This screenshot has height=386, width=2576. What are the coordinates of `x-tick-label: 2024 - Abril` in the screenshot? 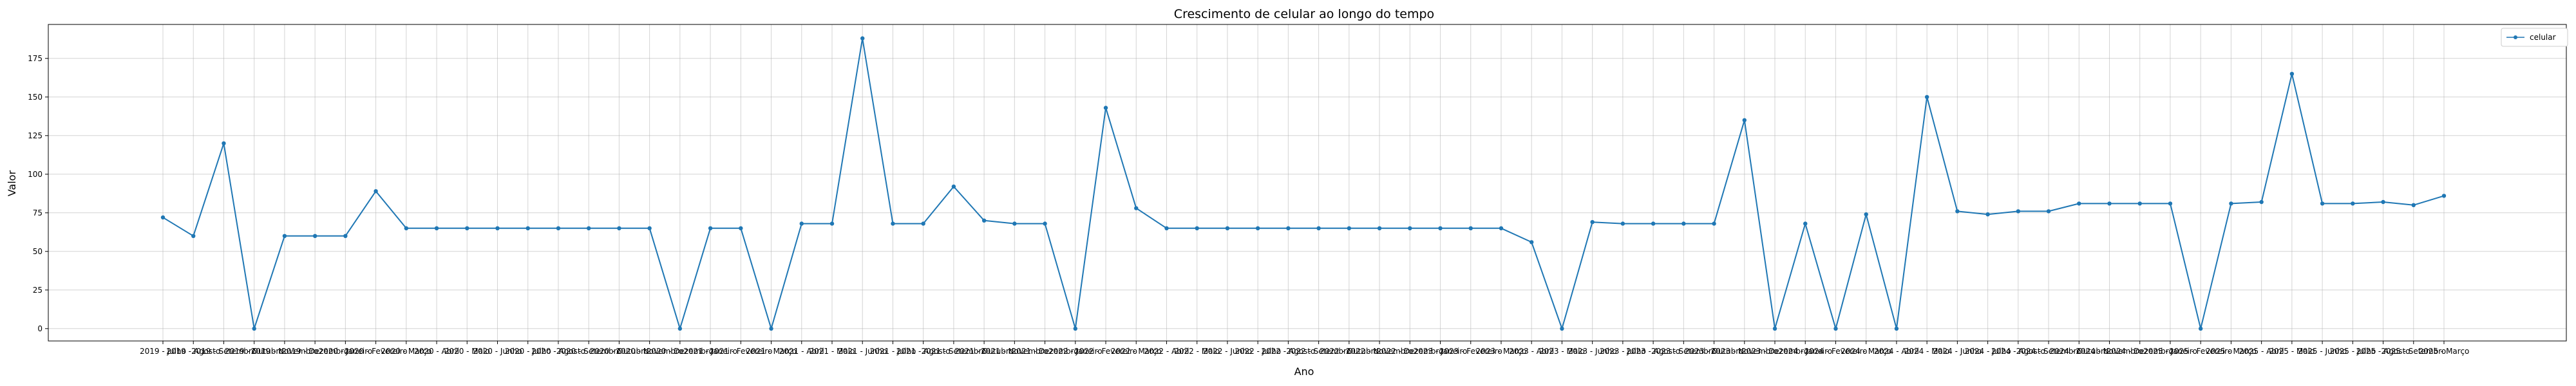 It's located at (1896, 351).